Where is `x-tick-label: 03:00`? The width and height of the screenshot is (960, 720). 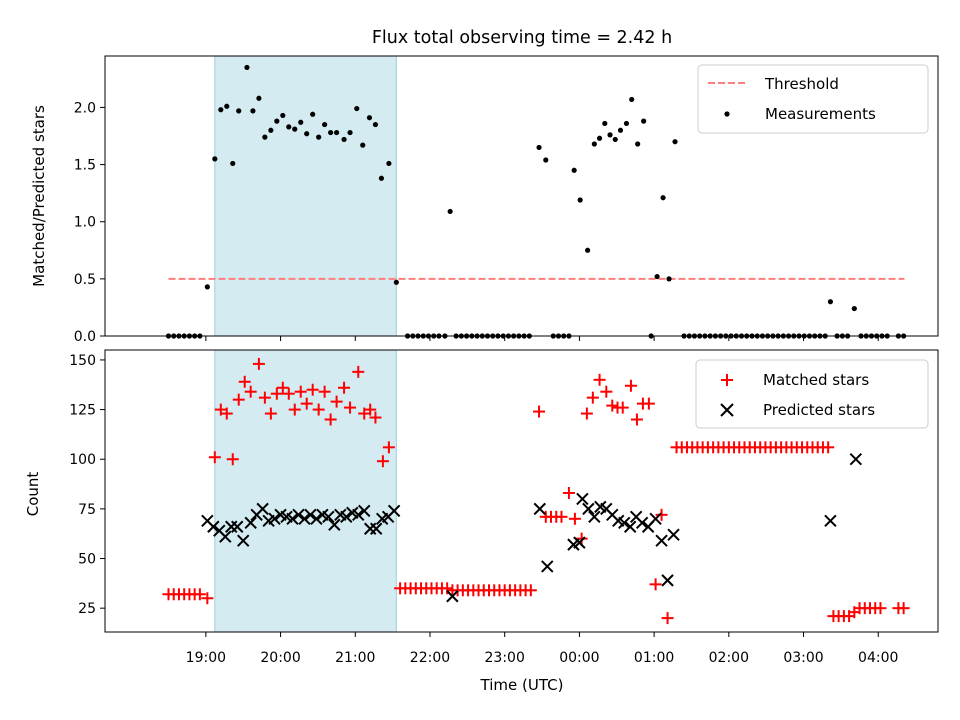 x-tick-label: 03:00 is located at coordinates (803, 658).